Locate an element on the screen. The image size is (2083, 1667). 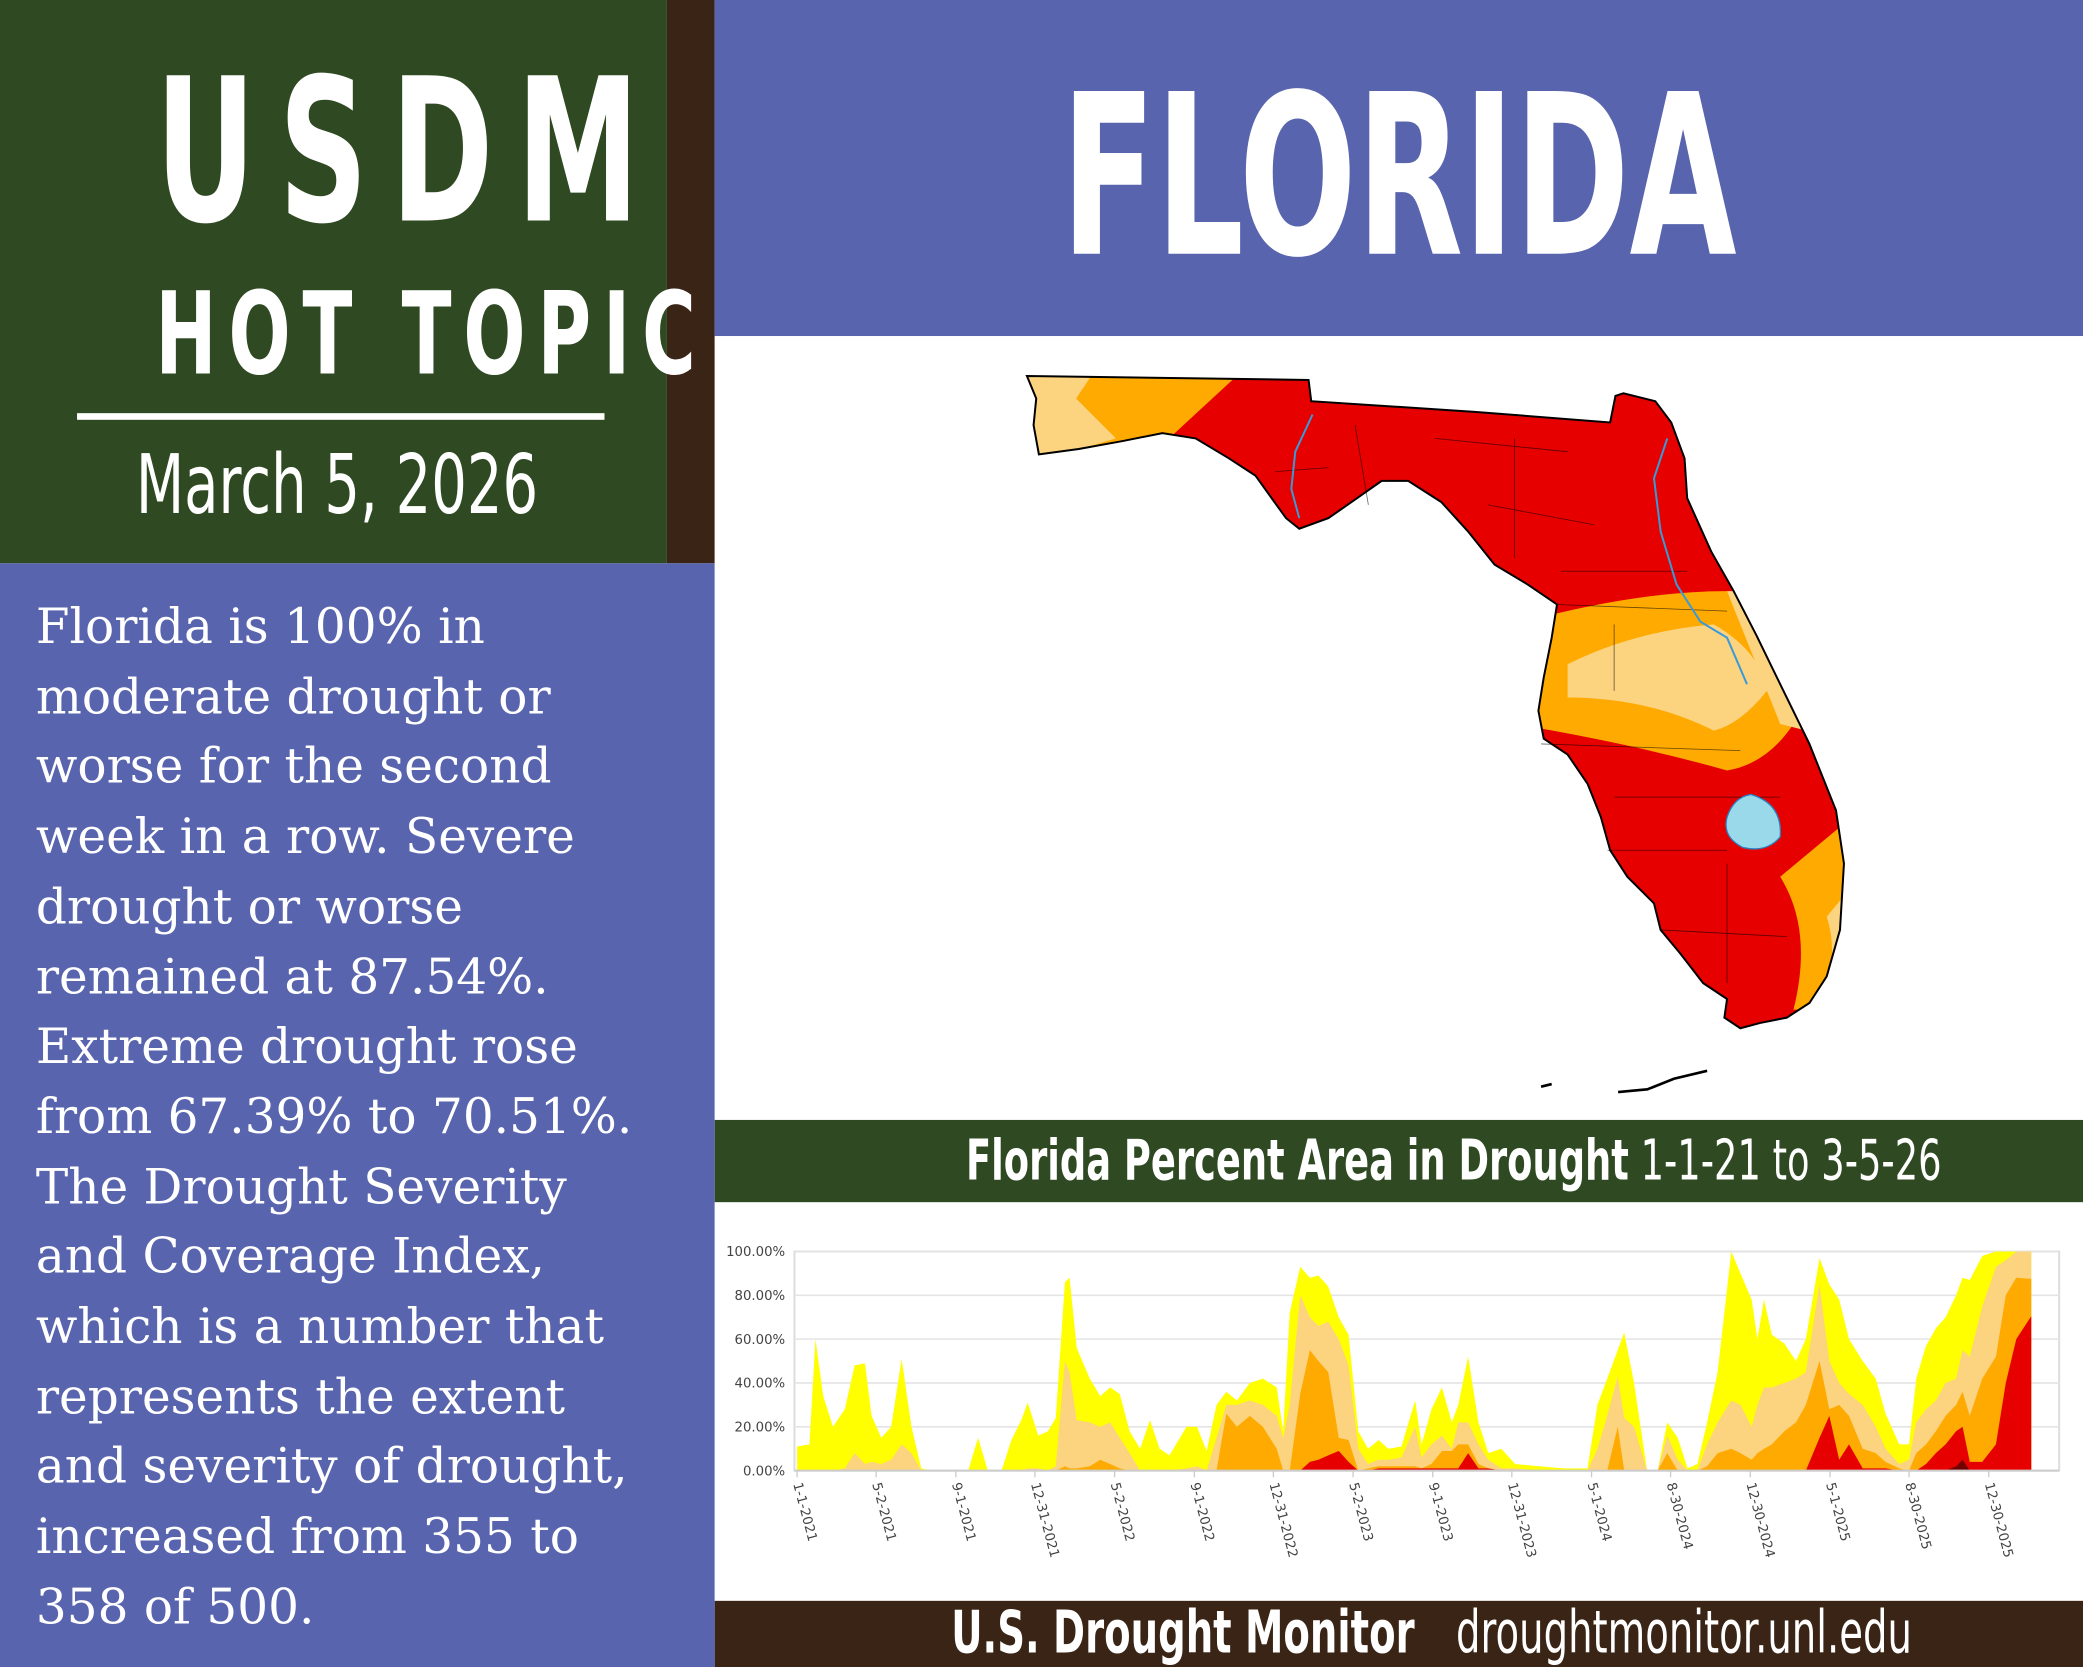
summary-line: and severity of drought, is located at coordinates (331, 1467).